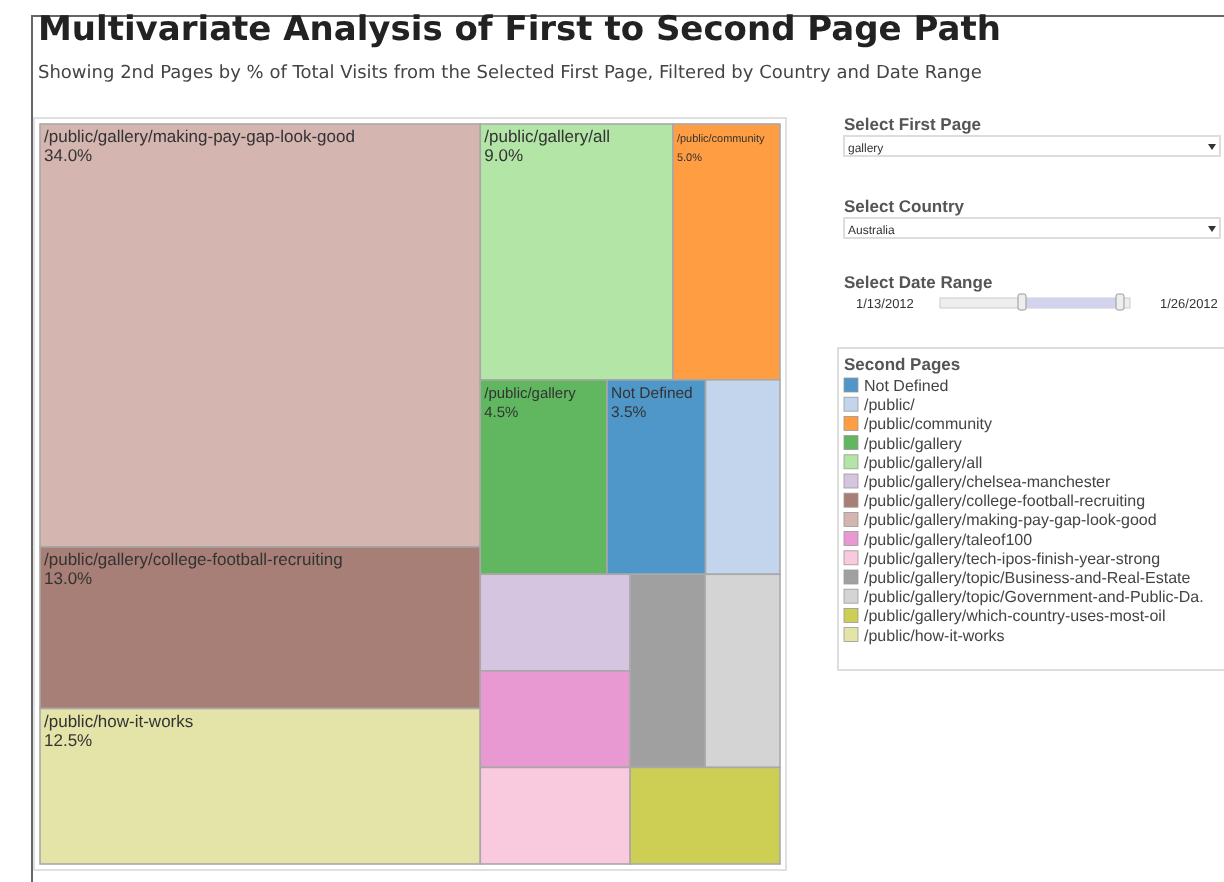 This screenshot has height=882, width=1224. Describe the element at coordinates (1034, 597) in the screenshot. I see `category-label: /public/gallery/topic/Government-and-Public-Da.` at that location.